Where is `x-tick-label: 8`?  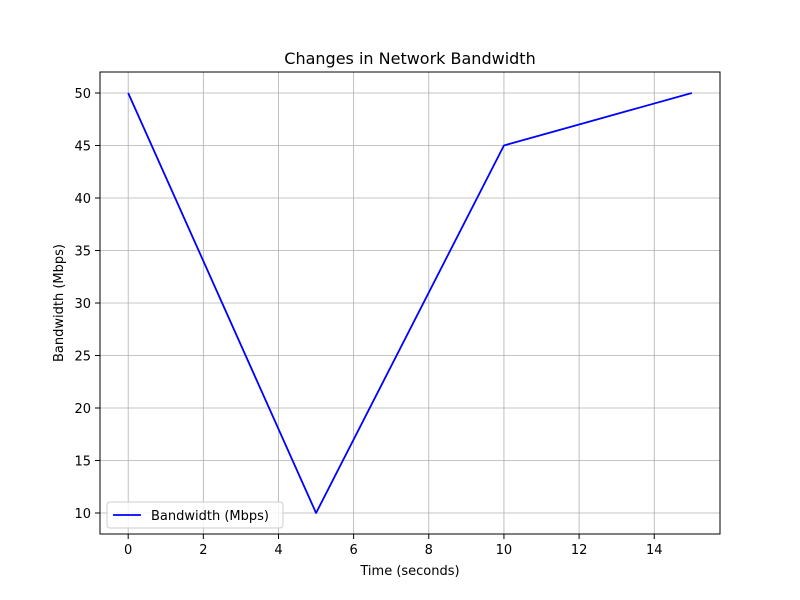
x-tick-label: 8 is located at coordinates (429, 550).